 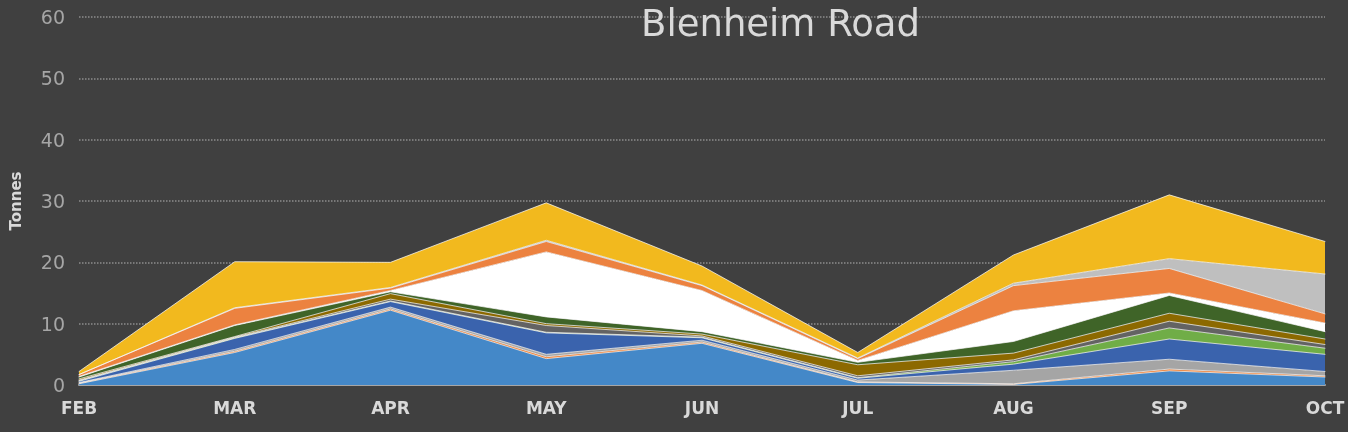 What do you see at coordinates (52, 262) in the screenshot?
I see `y-tick-label: 20` at bounding box center [52, 262].